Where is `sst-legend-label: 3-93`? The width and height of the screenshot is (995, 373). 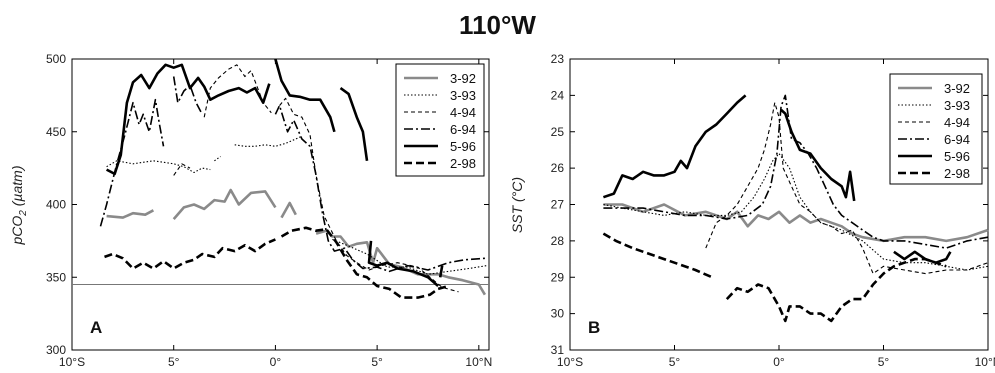 sst-legend-label: 3-93 is located at coordinates (957, 105).